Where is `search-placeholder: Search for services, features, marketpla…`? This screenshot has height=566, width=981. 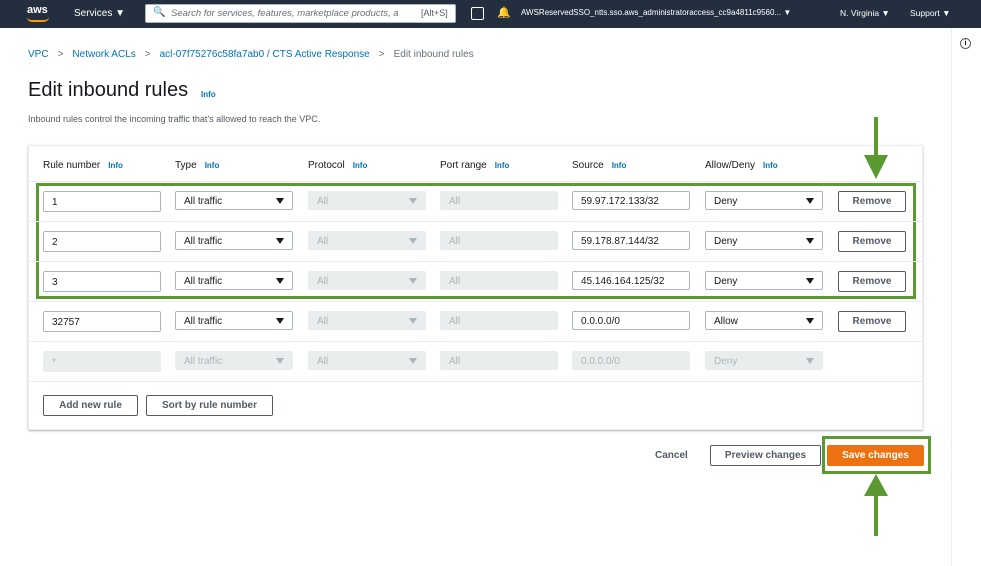 search-placeholder: Search for services, features, marketpla… is located at coordinates (285, 13).